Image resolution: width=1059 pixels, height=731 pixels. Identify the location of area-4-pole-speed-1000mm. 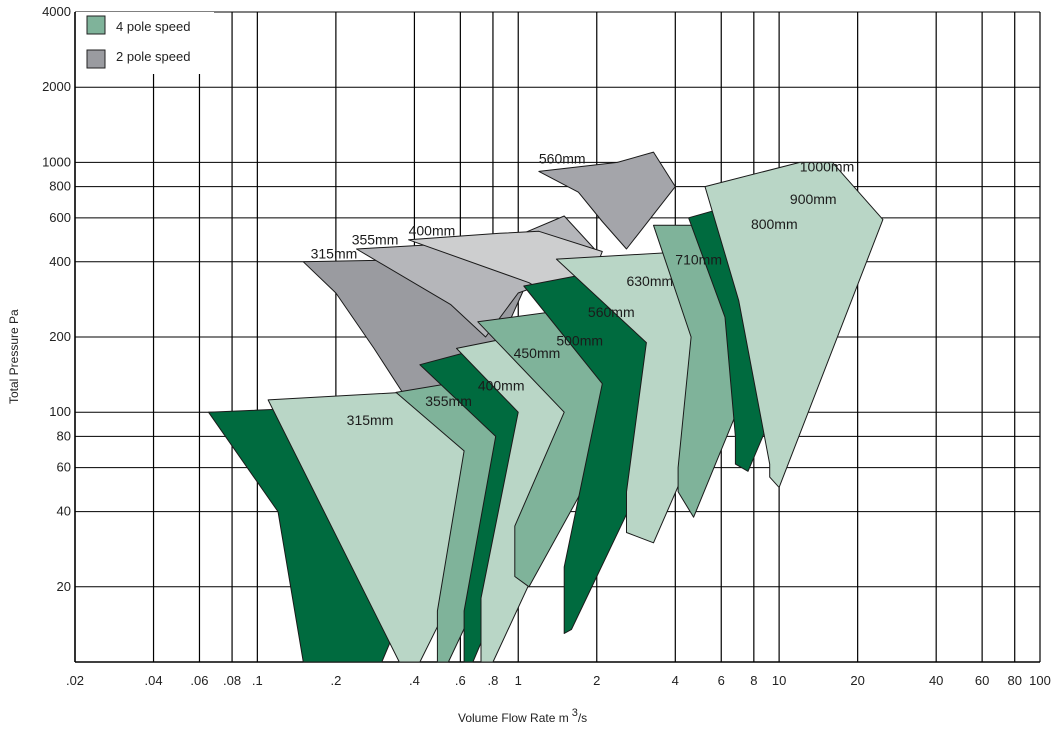
(794, 324).